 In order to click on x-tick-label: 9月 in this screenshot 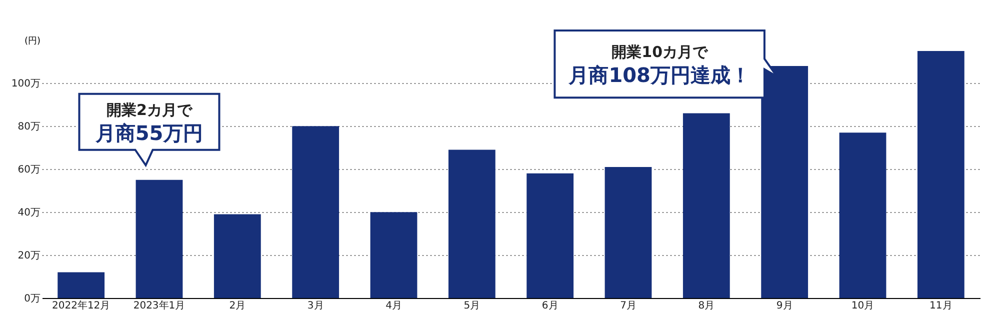, I will do `click(784, 306)`.